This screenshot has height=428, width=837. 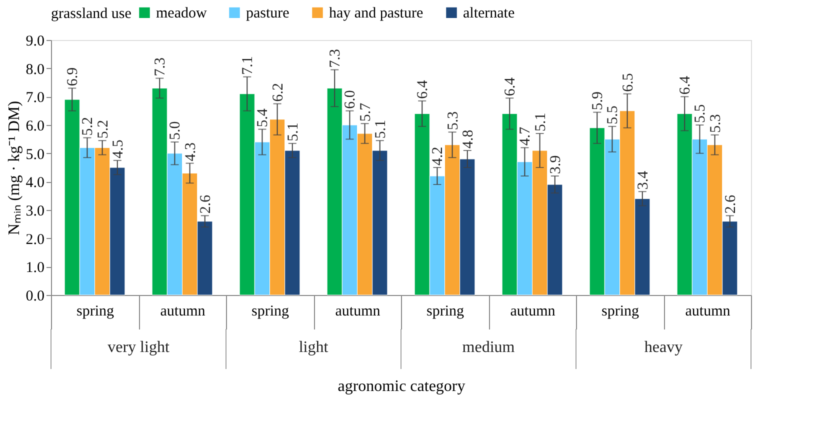 What do you see at coordinates (14, 168) in the screenshot?
I see `y-axis-title: Nₘᵢₙ (mg · kg⁻¹ DM)` at bounding box center [14, 168].